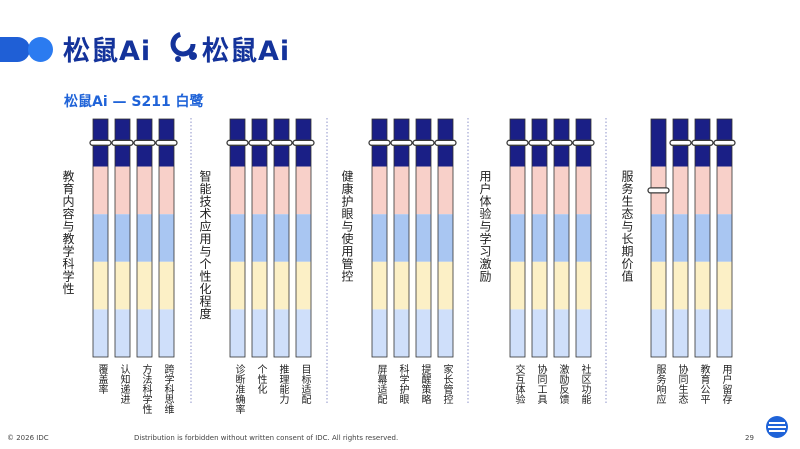 The image size is (800, 449). Describe the element at coordinates (40, 49) in the screenshot. I see `accent-dot` at that location.